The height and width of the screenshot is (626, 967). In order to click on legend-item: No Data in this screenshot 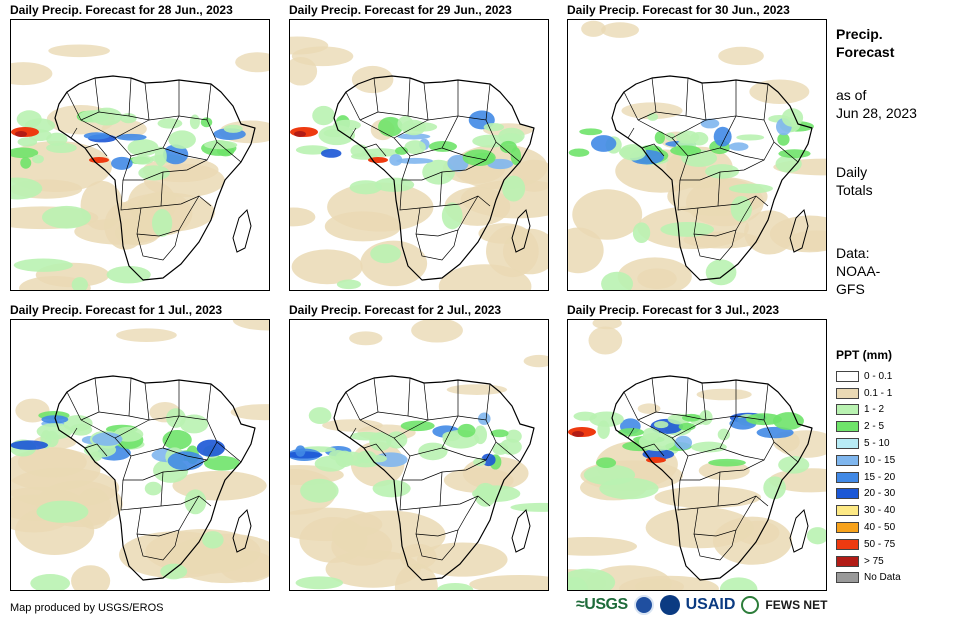, I will do `click(868, 578)`.